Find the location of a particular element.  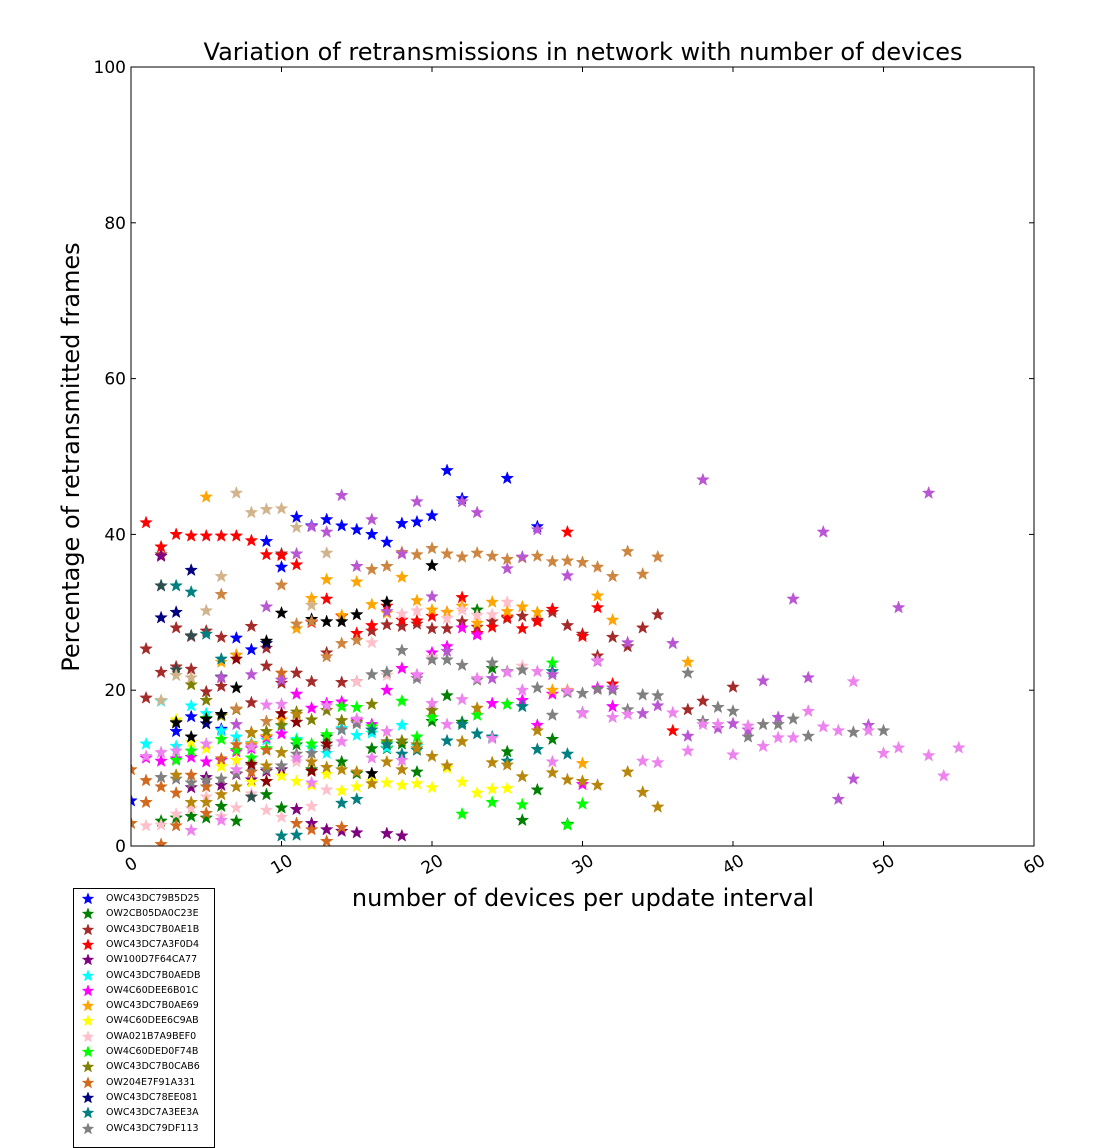

legend-label: OW4C60DEE6C9AB is located at coordinates (152, 1021).